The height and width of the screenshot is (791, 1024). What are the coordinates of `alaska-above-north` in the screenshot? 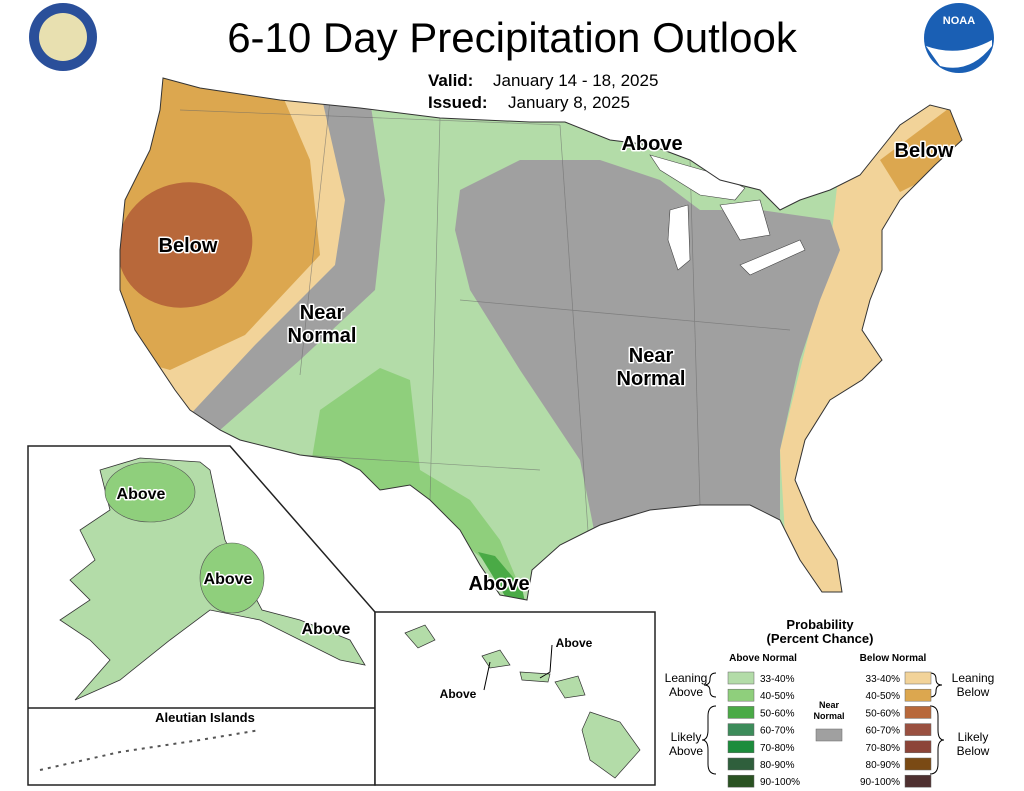 It's located at (150, 492).